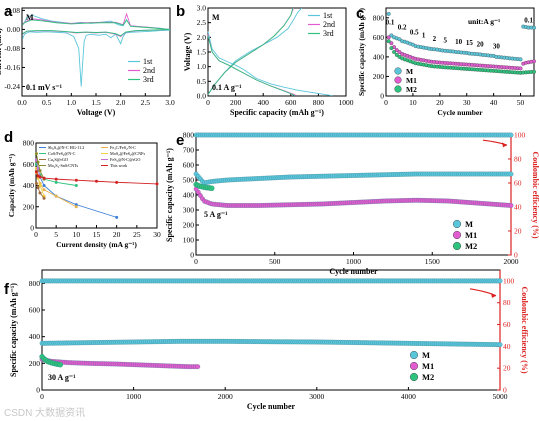 This screenshot has width=539, height=421. Describe the element at coordinates (170, 102) in the screenshot. I see `x-tick-label: 3.0` at that location.